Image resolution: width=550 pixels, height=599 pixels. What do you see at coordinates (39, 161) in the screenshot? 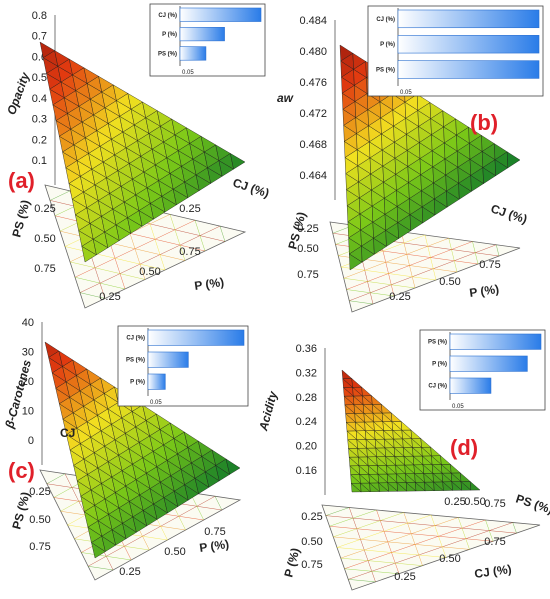
I see `z-tick-label: 0.1` at bounding box center [39, 161].